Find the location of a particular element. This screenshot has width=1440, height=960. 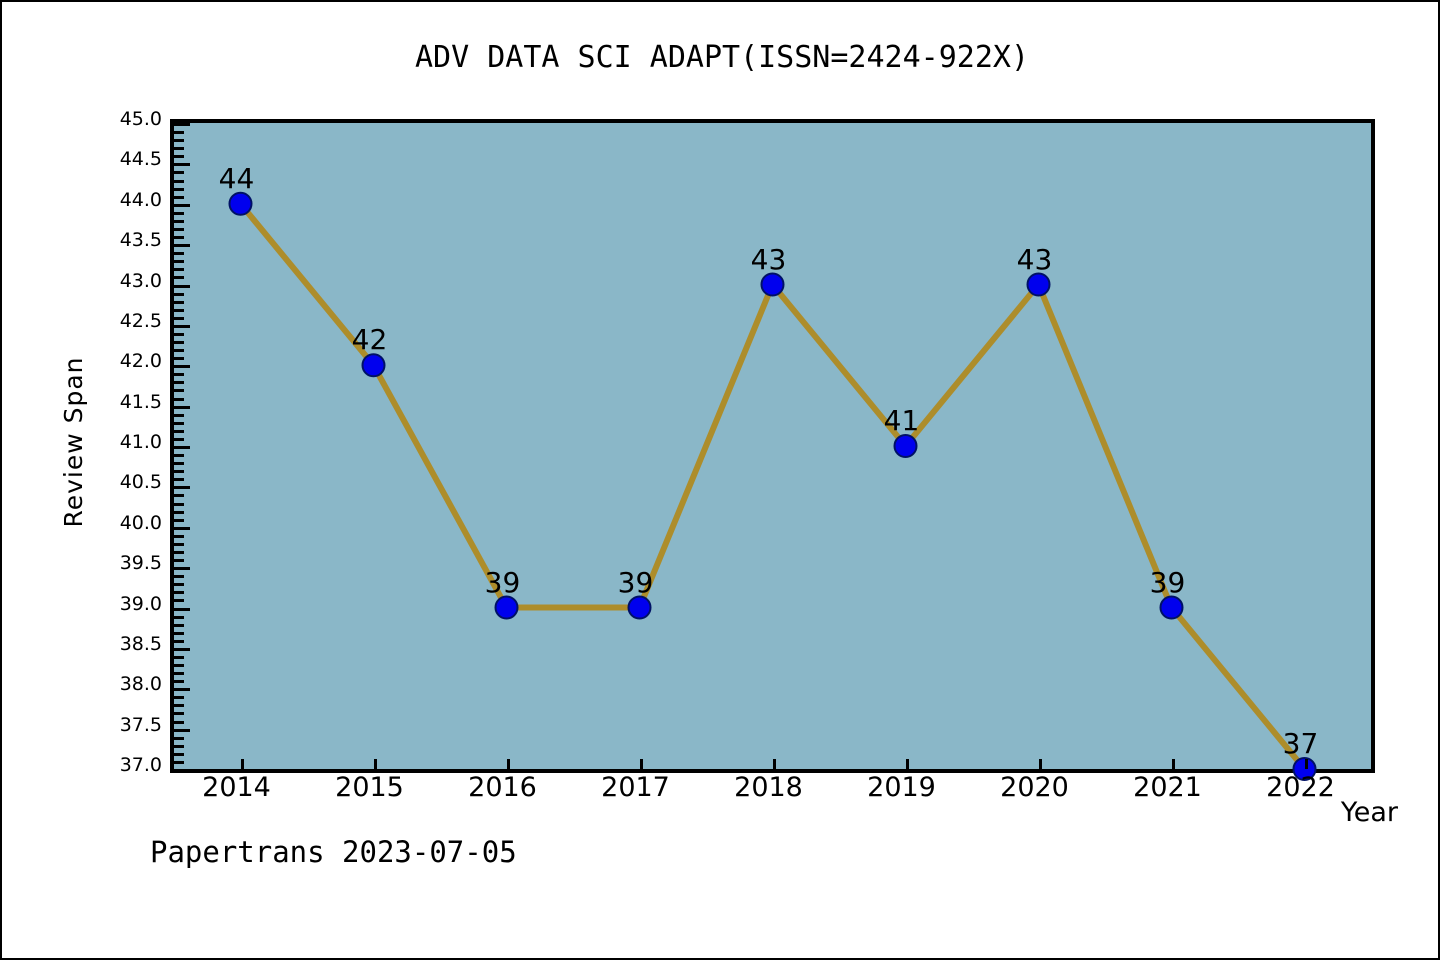

x-axis-tick-label: 2021 is located at coordinates (1167, 787).